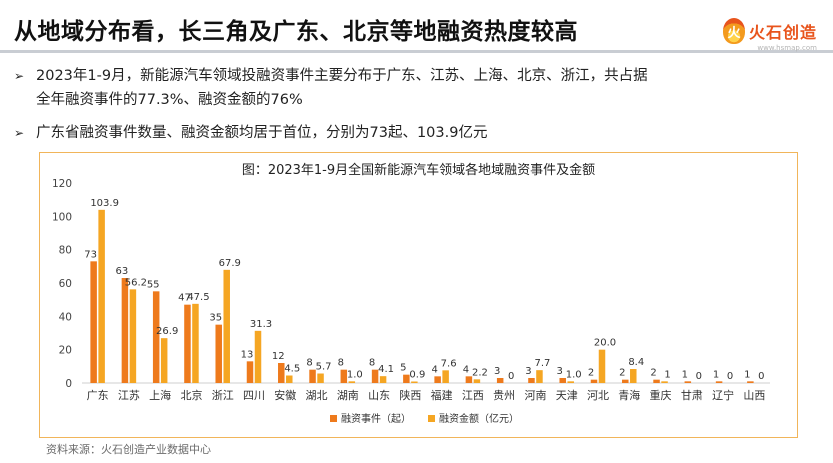  I want to click on x-tick-label: 广东, so click(98, 395).